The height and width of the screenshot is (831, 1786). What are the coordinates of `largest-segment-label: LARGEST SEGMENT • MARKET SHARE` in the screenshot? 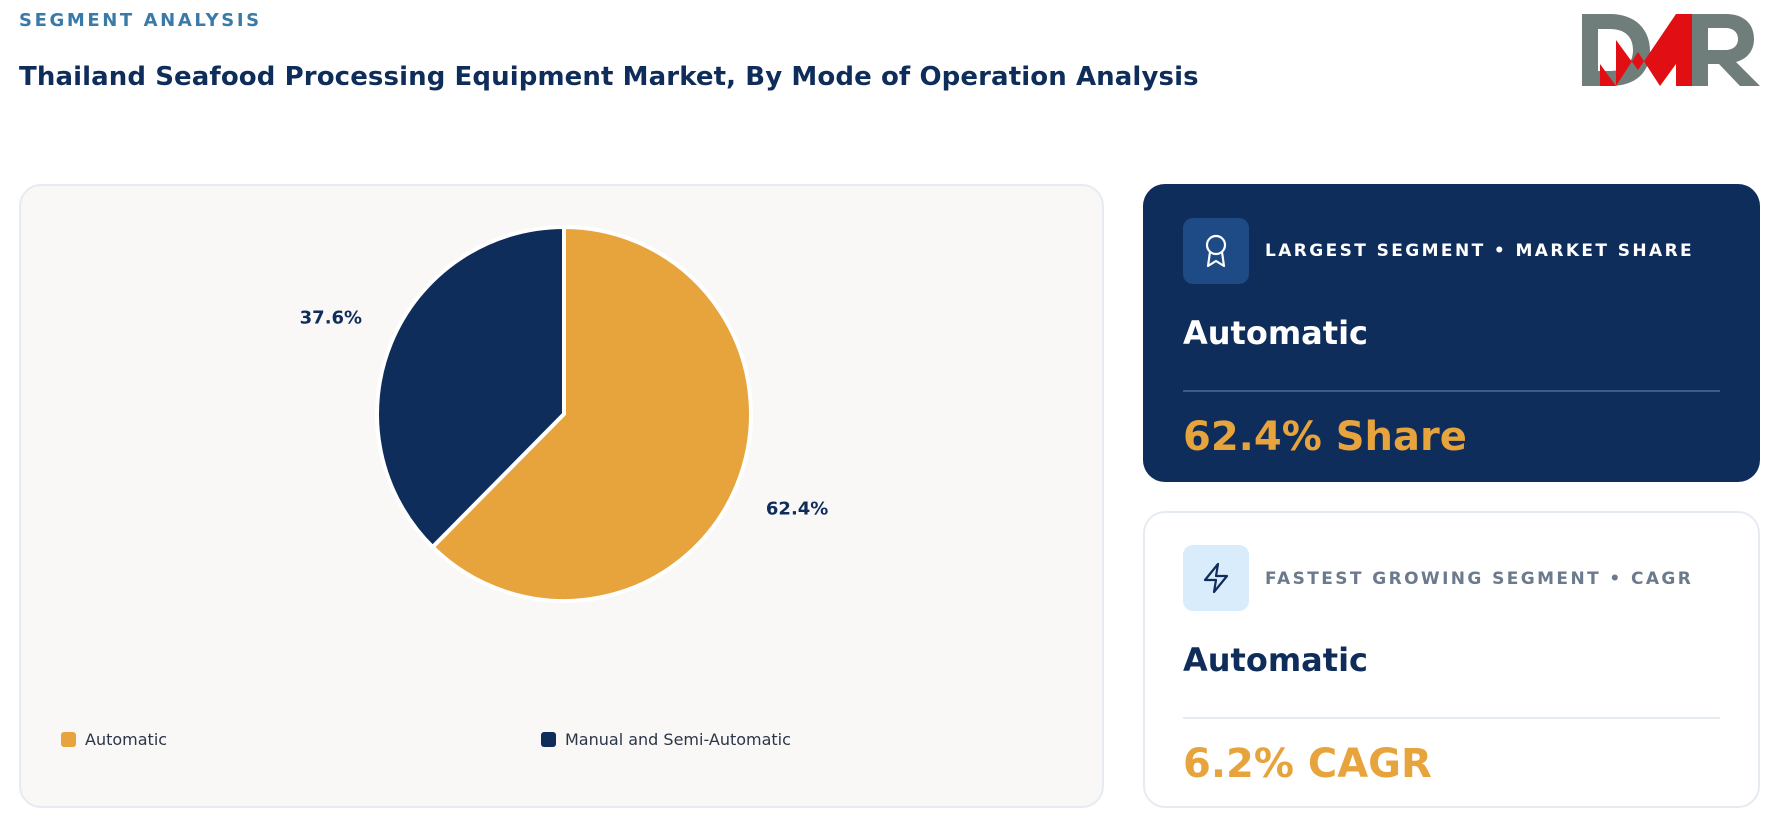 It's located at (1480, 251).